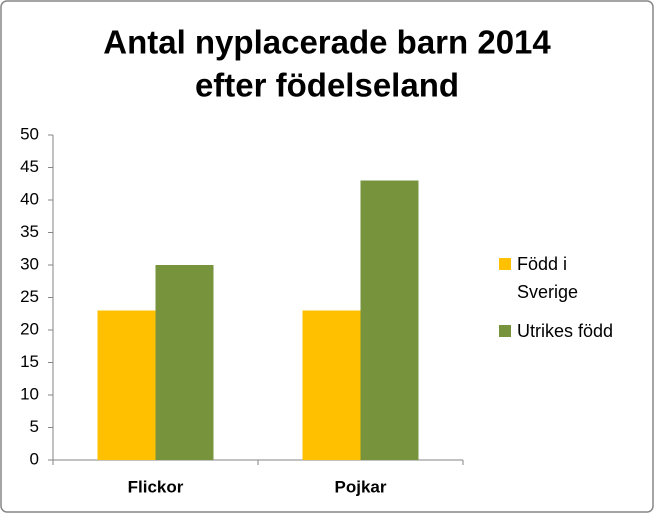 This screenshot has height=513, width=654. I want to click on y-tick-label: 5, so click(34, 426).